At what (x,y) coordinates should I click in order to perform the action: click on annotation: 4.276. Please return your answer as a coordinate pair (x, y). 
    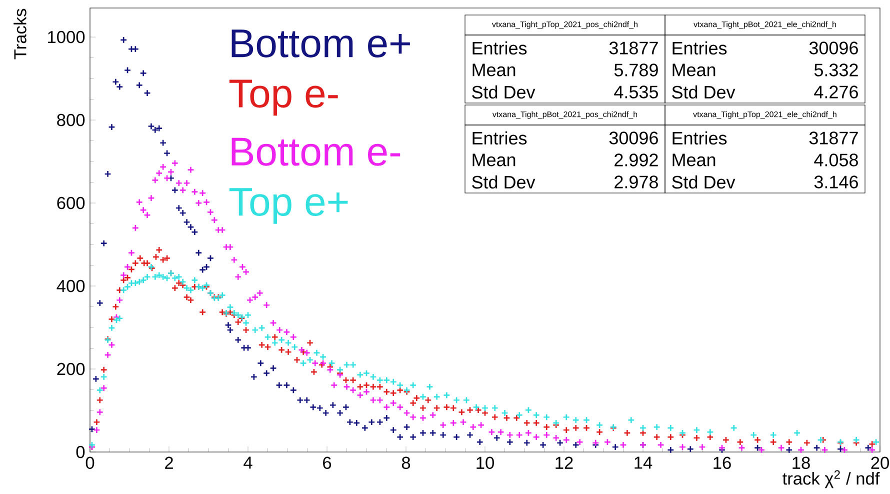
    Looking at the image, I should click on (836, 92).